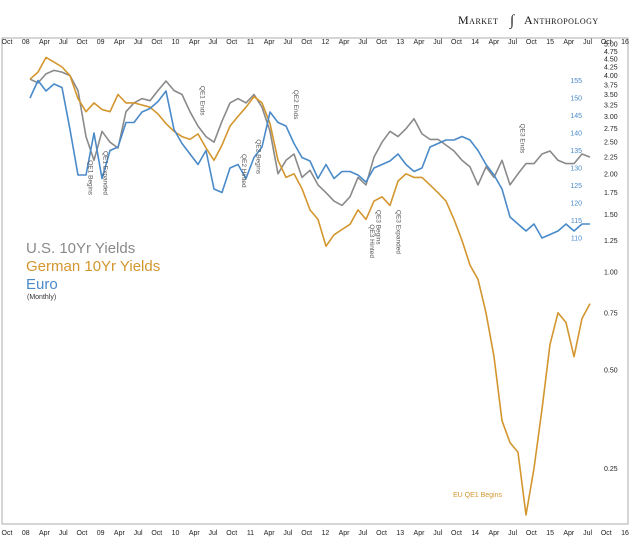 This screenshot has height=546, width=640. Describe the element at coordinates (576, 221) in the screenshot. I see `y-right-tick-label: 115` at that location.